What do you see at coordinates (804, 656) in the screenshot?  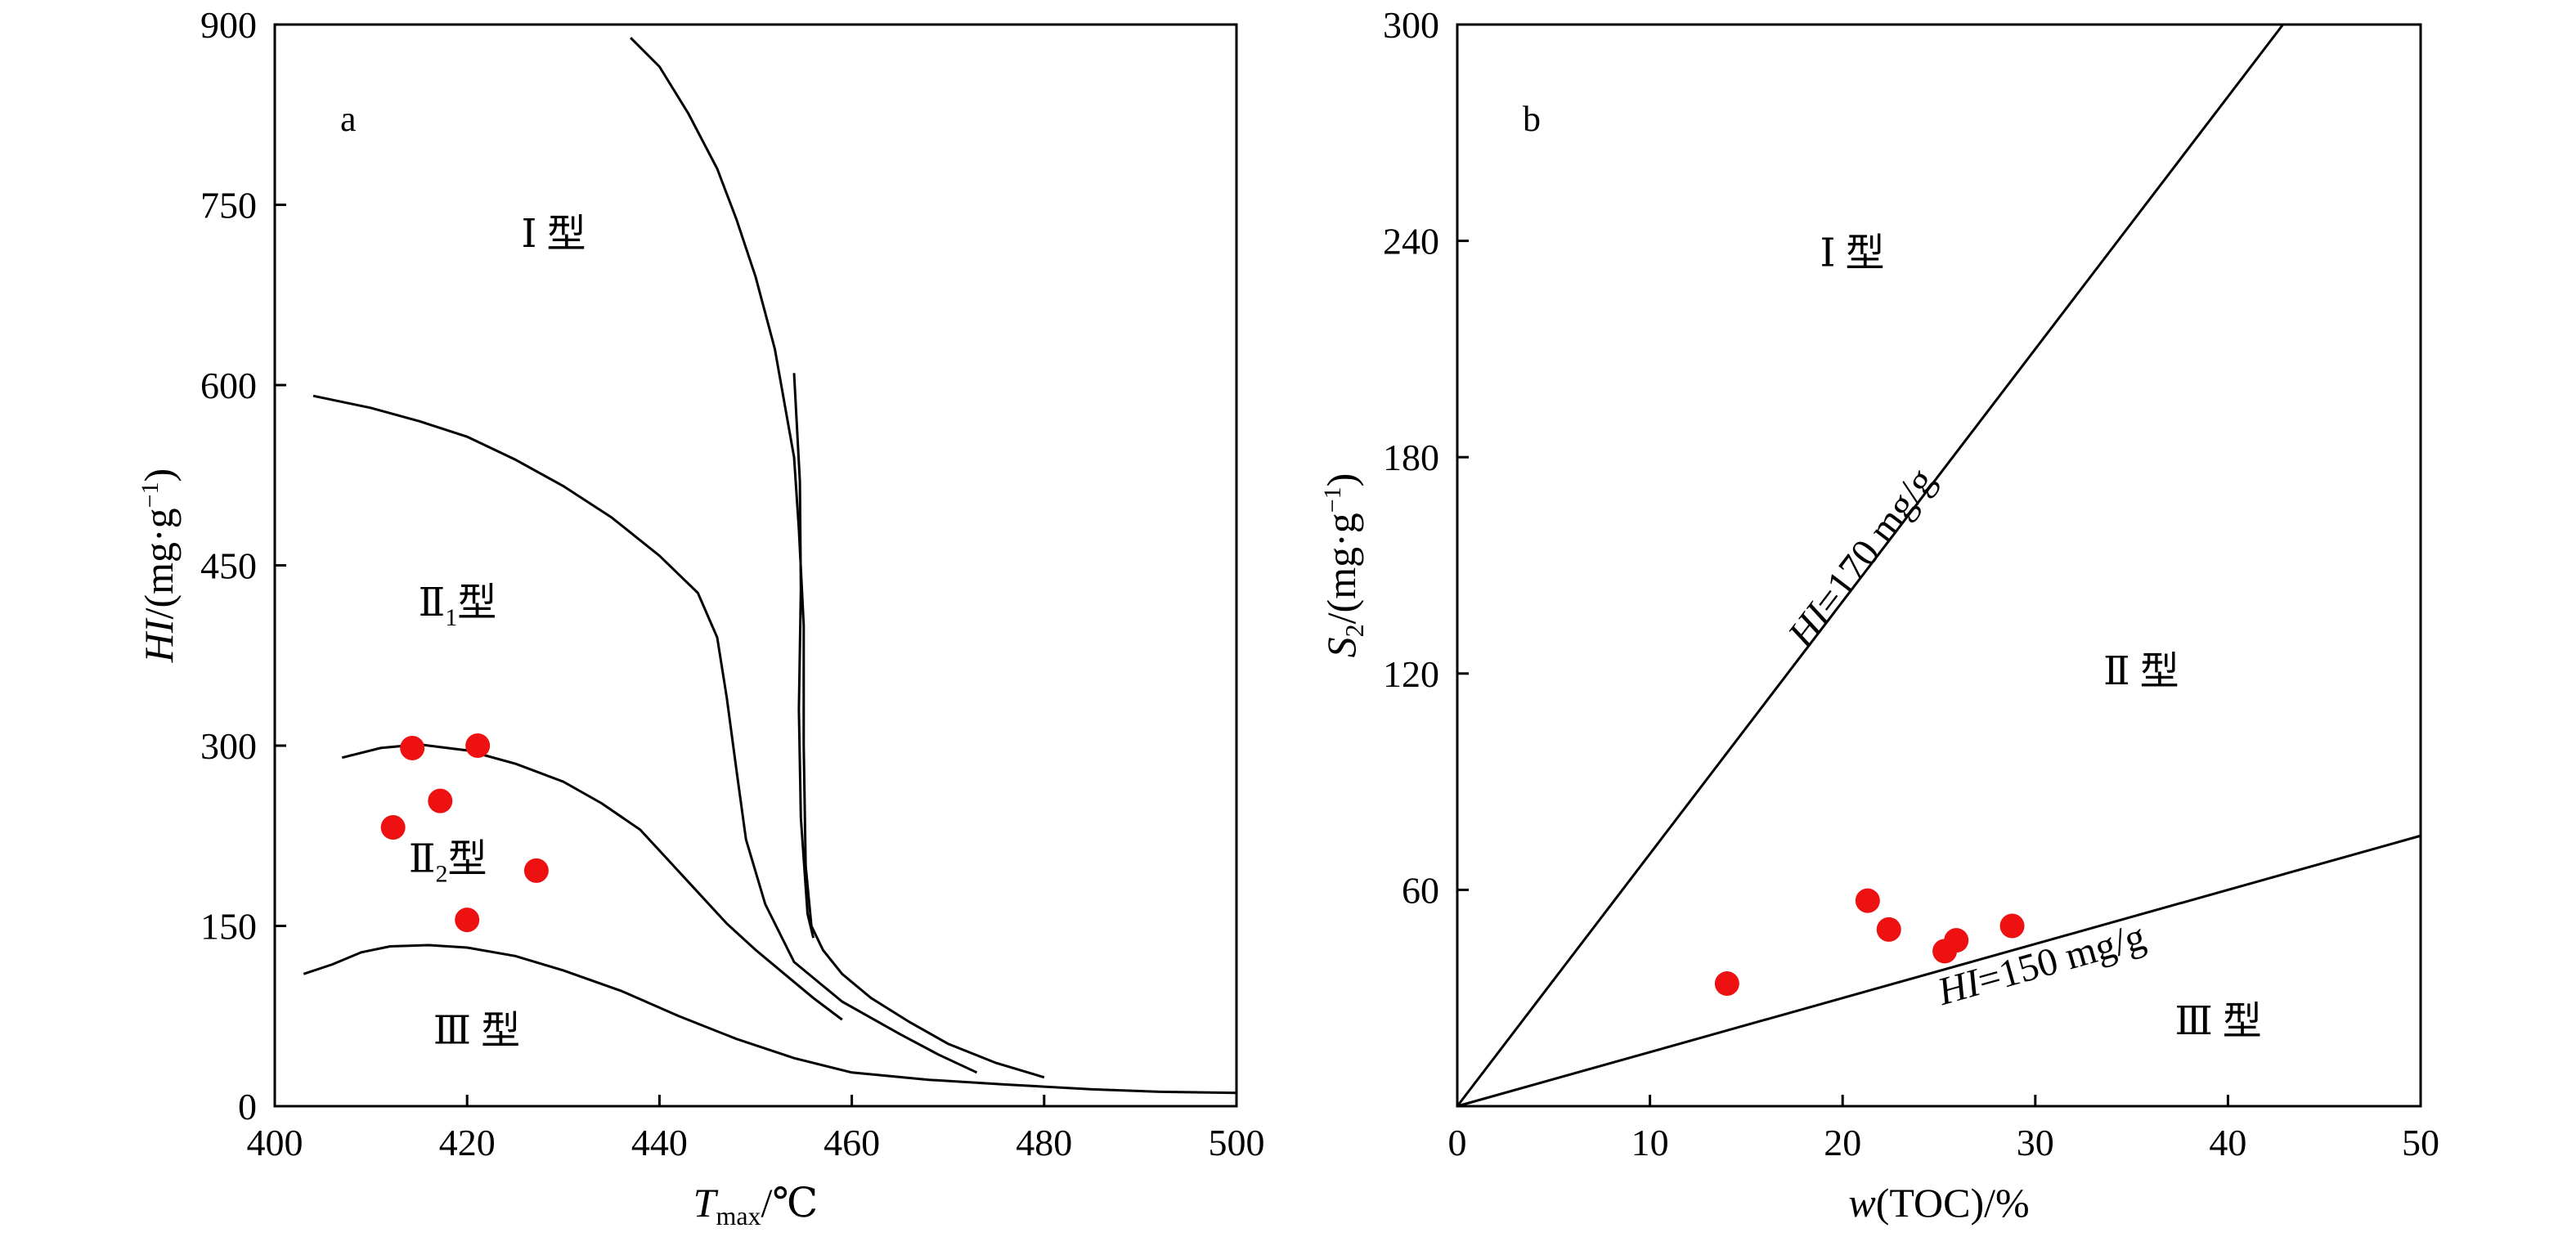 I see `boundary-curve-type-I-boundary-inner` at bounding box center [804, 656].